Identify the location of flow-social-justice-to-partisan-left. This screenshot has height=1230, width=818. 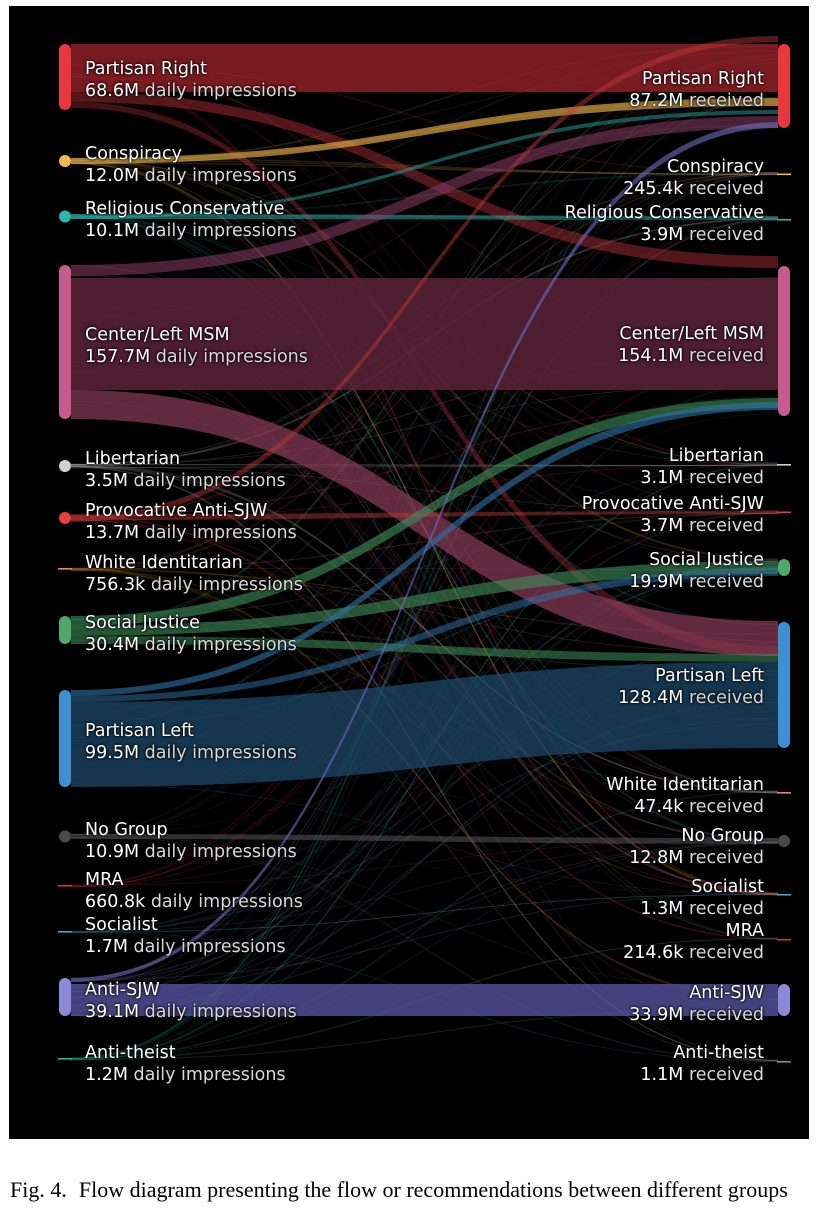
(424, 649).